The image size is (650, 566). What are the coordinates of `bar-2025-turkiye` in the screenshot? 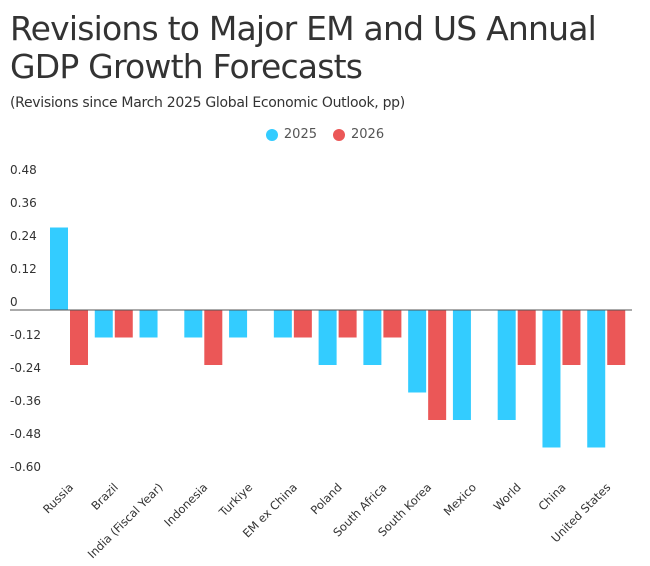 It's located at (238, 324).